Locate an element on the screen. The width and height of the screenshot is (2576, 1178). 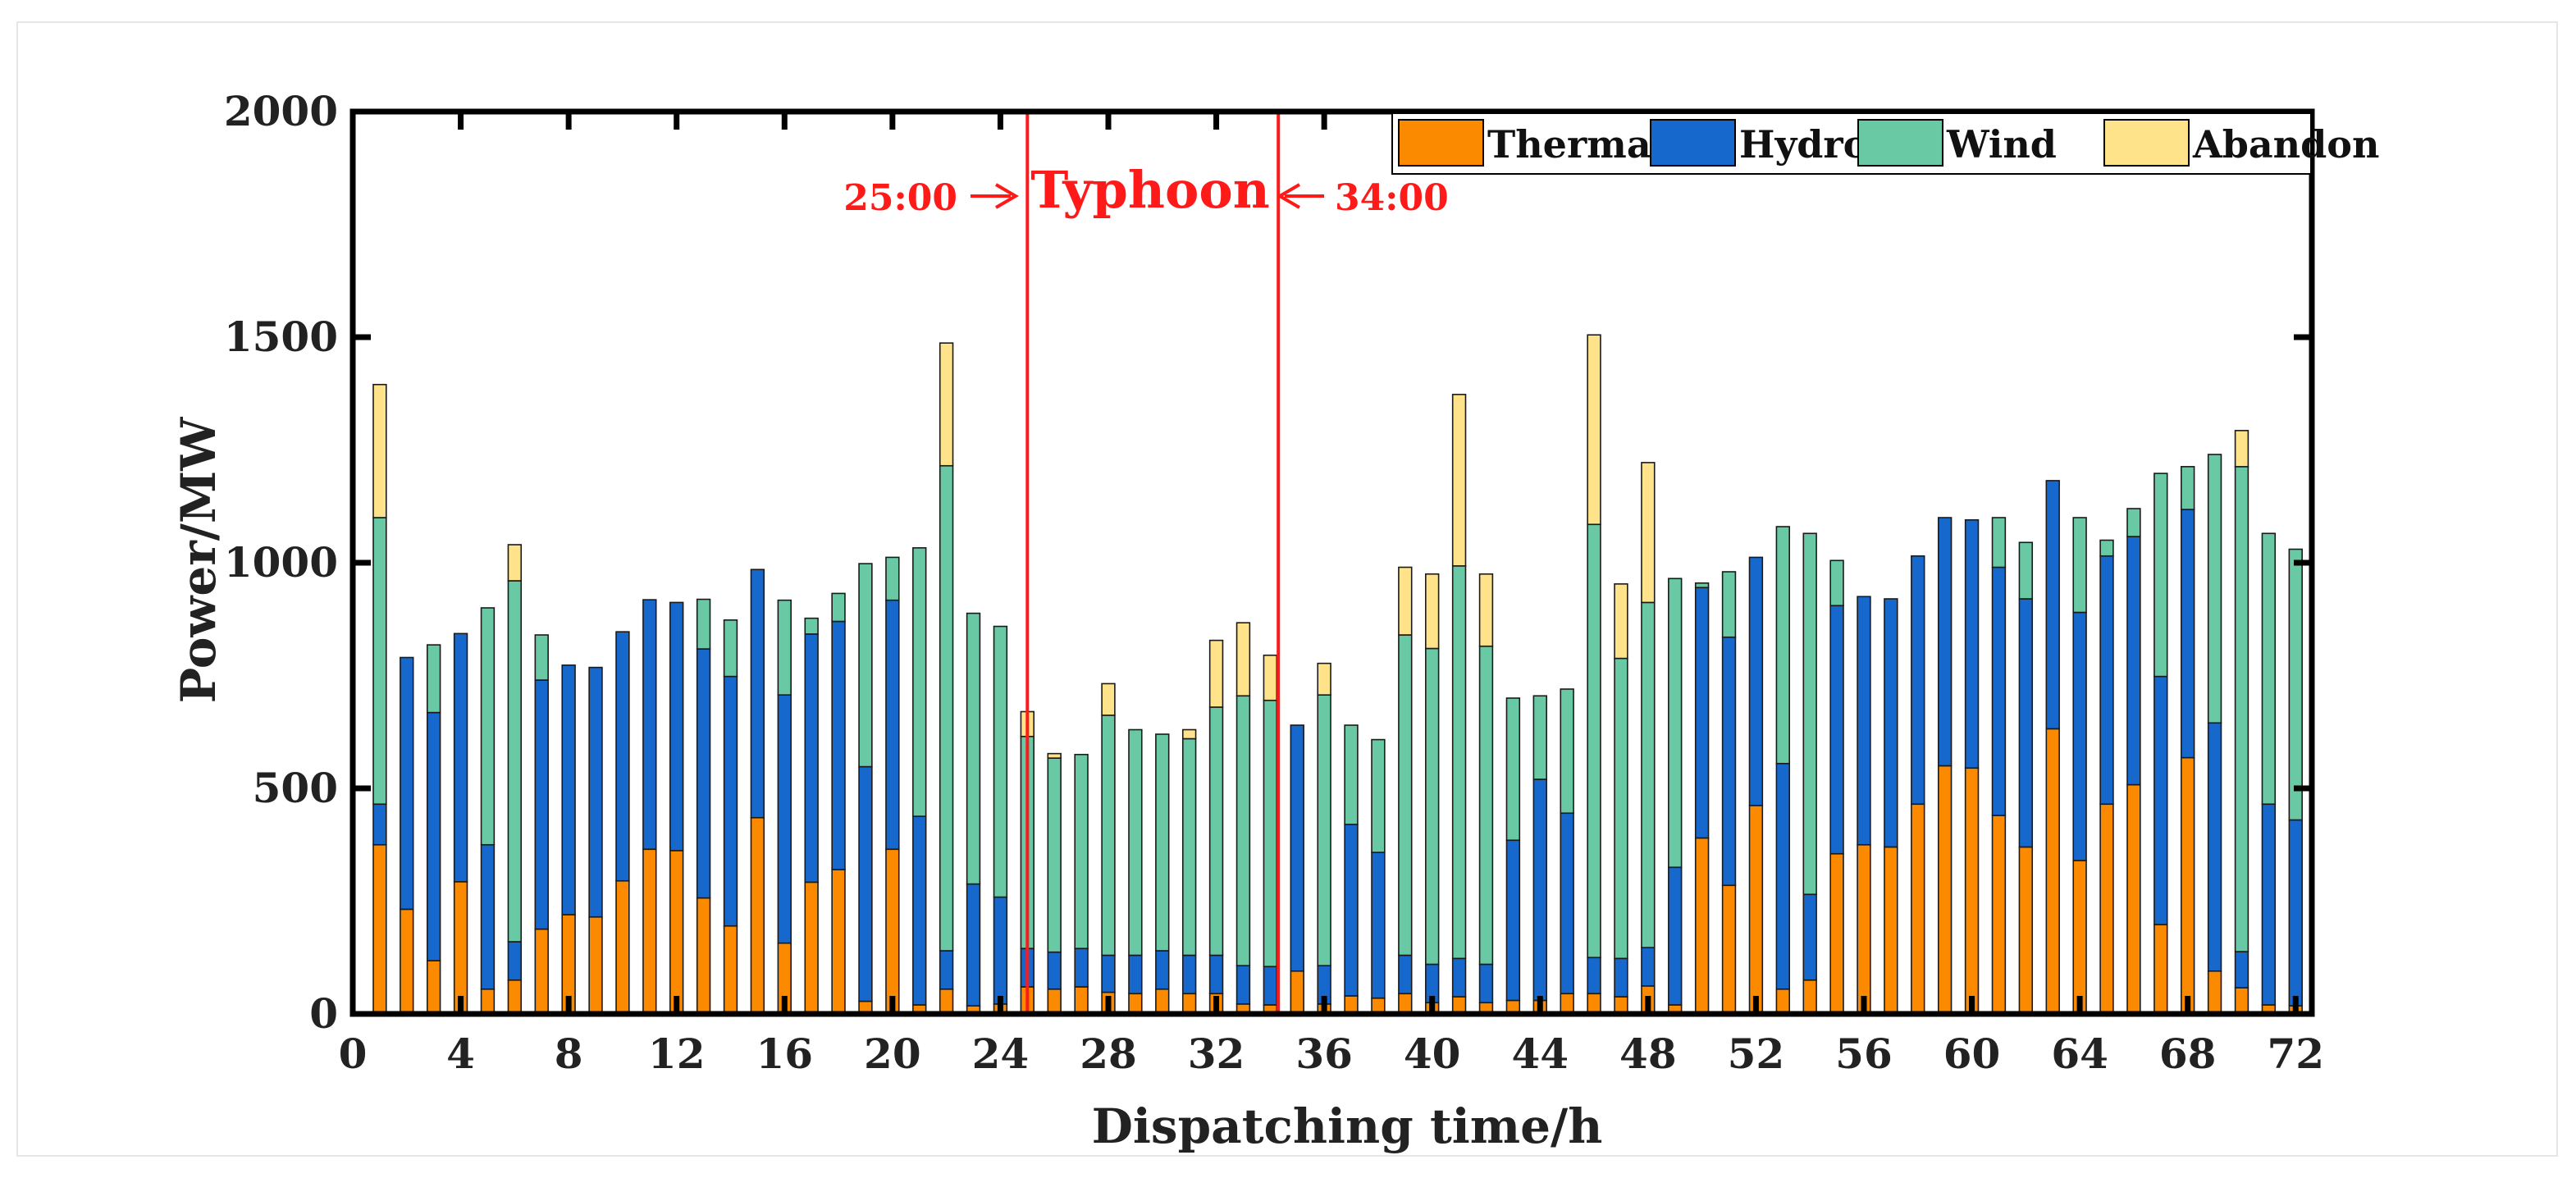
x-tick-label: 0 is located at coordinates (354, 1054).